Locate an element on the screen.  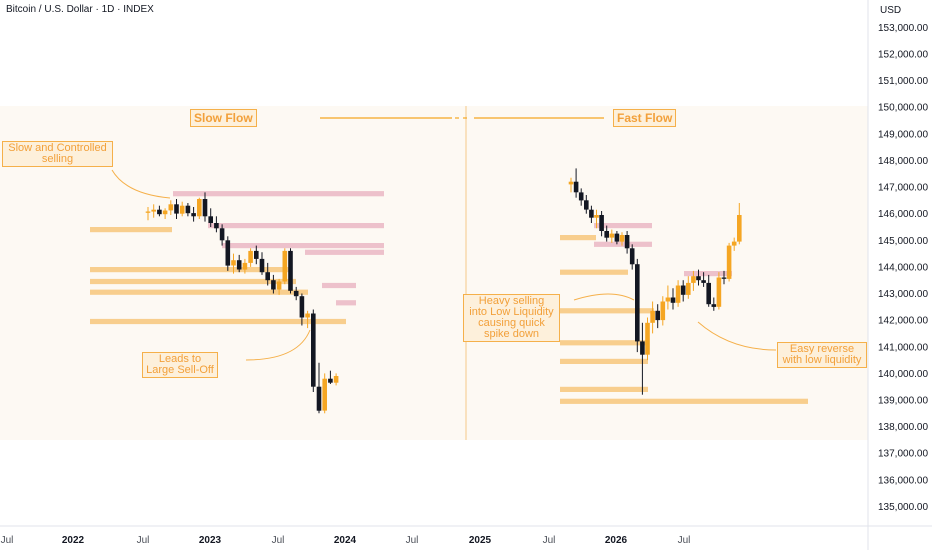
time-tick-label: 2026 is located at coordinates (616, 540).